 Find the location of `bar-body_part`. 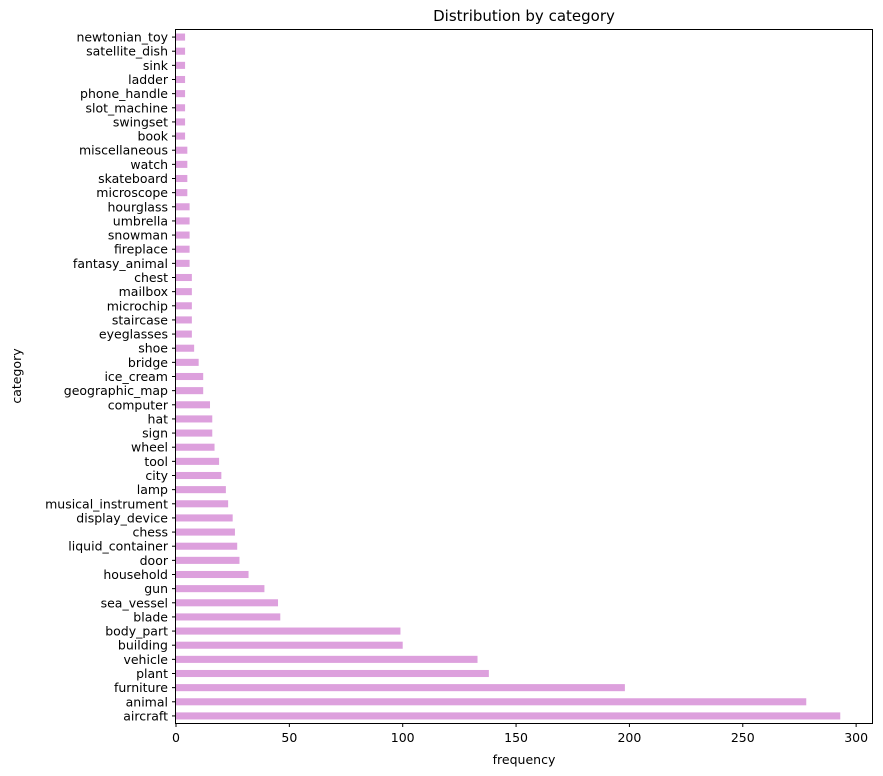

bar-body_part is located at coordinates (288, 631).